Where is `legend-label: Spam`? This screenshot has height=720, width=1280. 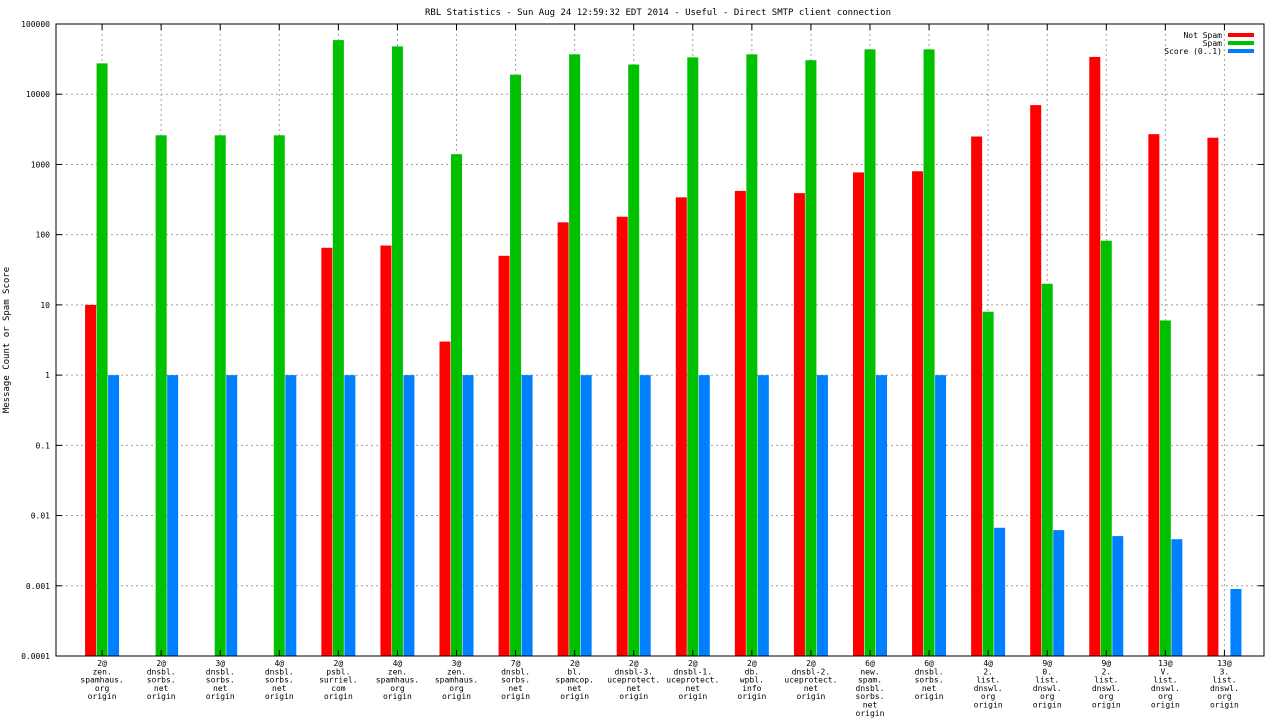
legend-label: Spam is located at coordinates (1212, 43).